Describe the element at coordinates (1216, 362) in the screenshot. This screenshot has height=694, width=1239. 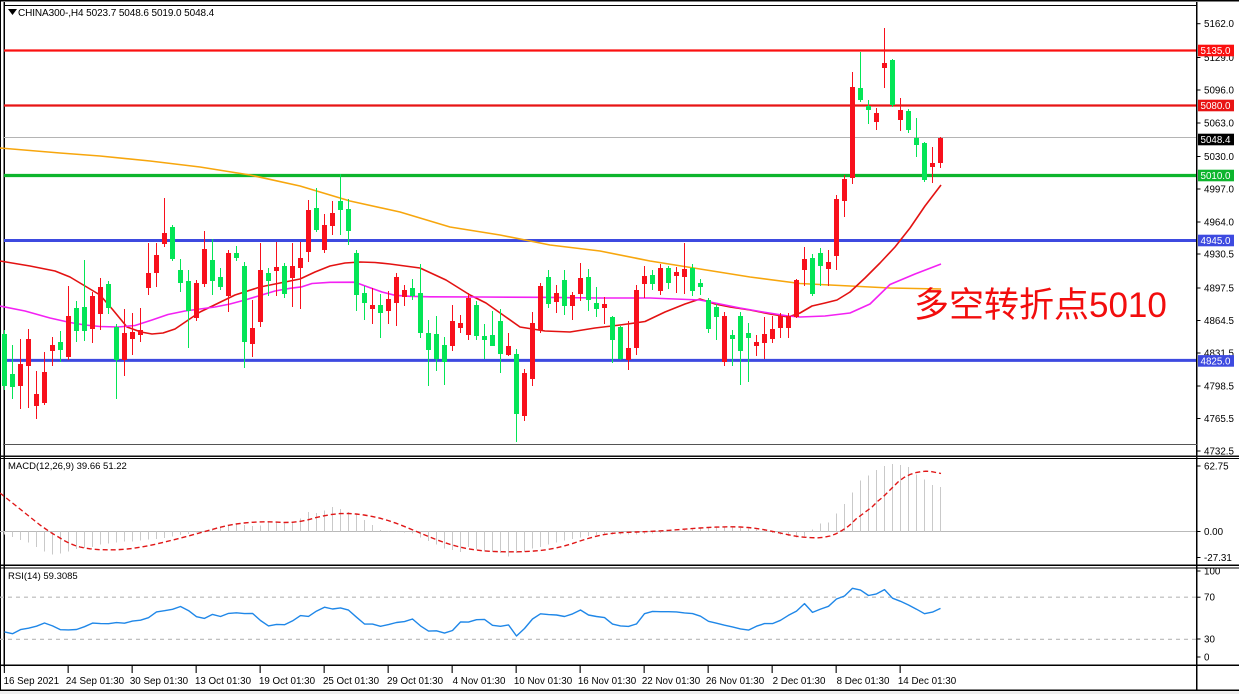
I see `svg-text: 4825.0` at that location.